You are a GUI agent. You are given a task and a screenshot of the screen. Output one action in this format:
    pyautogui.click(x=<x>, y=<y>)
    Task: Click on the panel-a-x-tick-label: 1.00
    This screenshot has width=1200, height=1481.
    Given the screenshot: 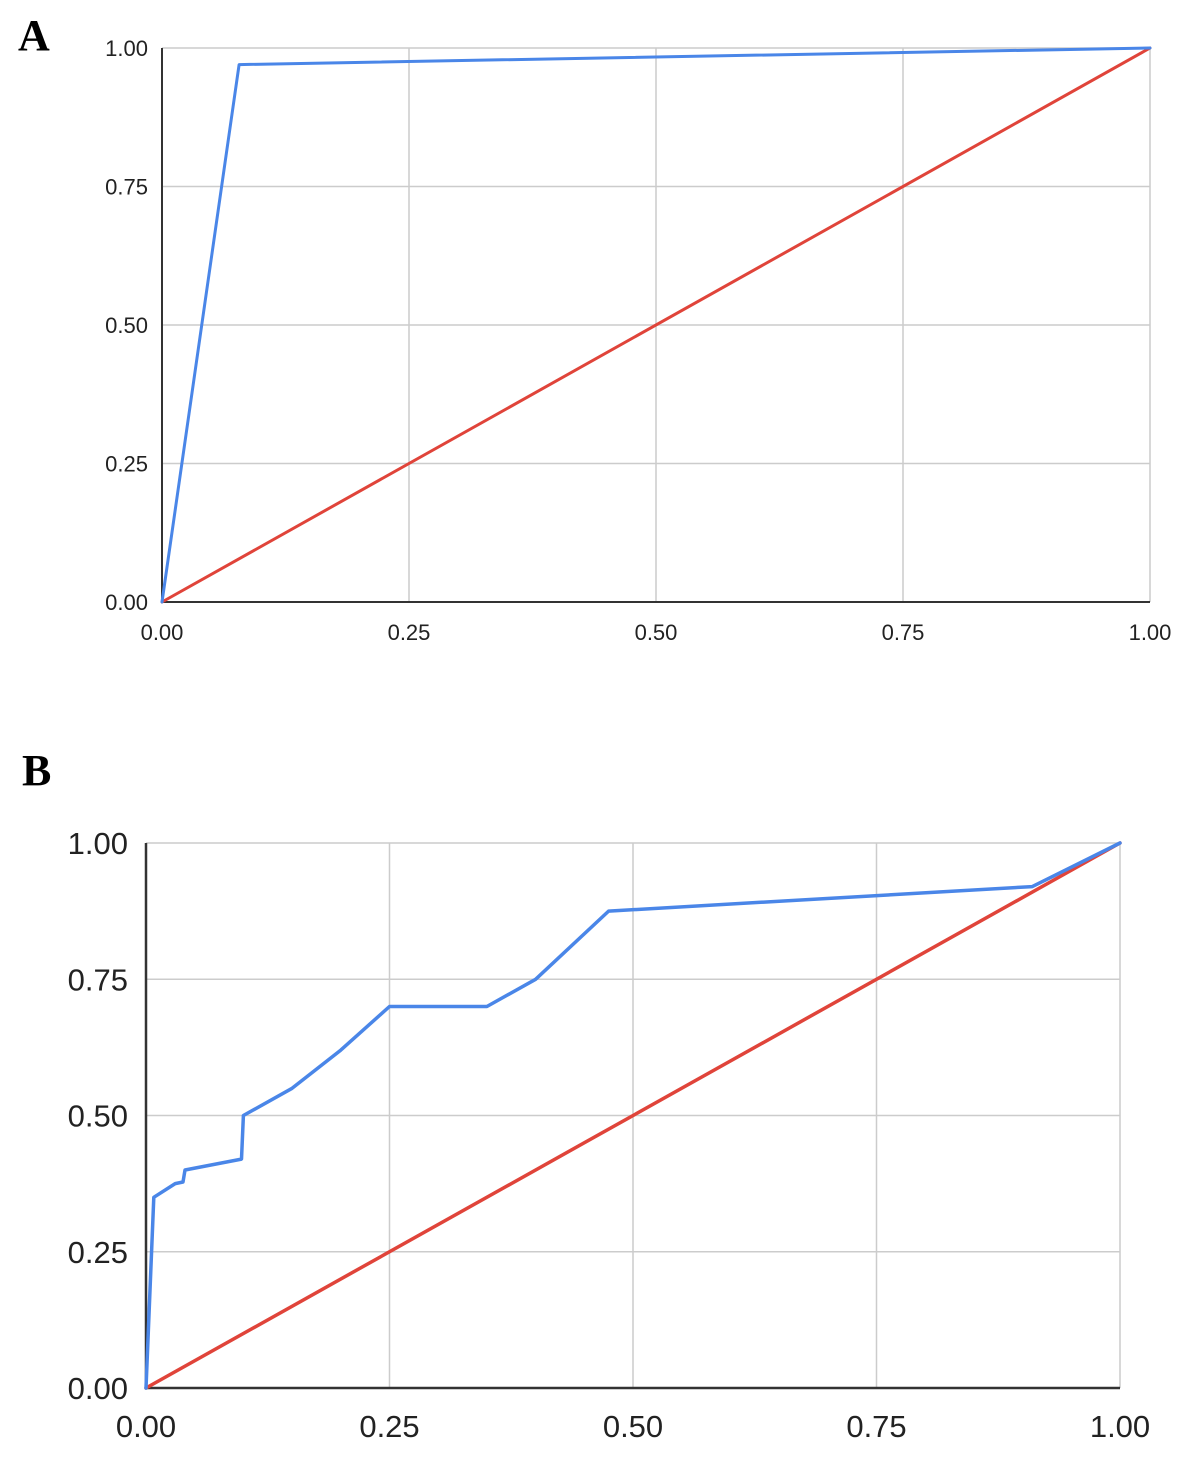 What is the action you would take?
    pyautogui.click(x=1150, y=632)
    